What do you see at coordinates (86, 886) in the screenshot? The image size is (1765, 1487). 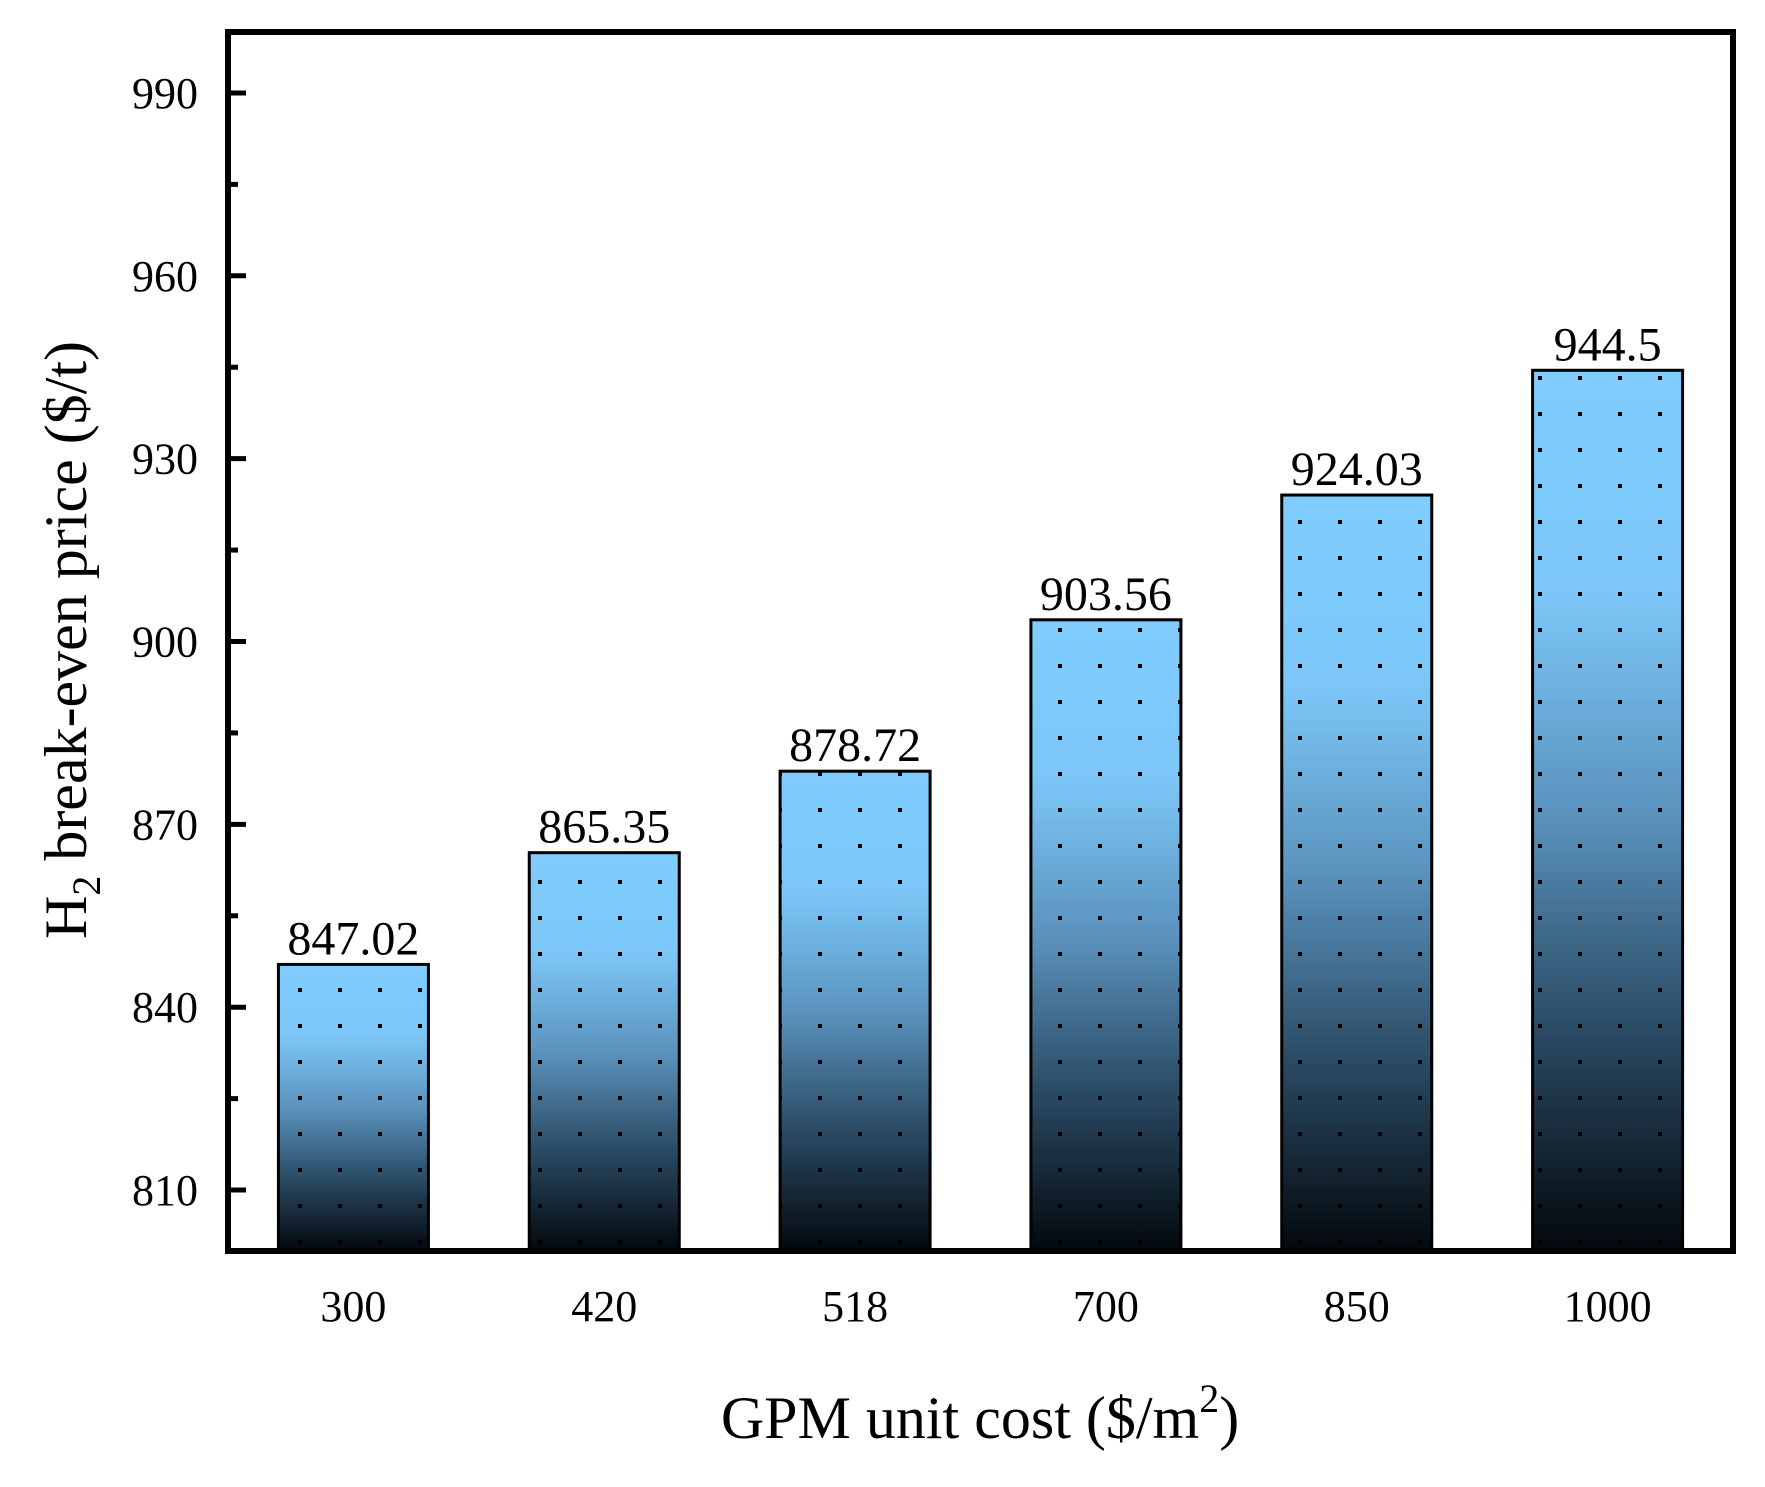 I see `y-axis-title-subscript: 2` at bounding box center [86, 886].